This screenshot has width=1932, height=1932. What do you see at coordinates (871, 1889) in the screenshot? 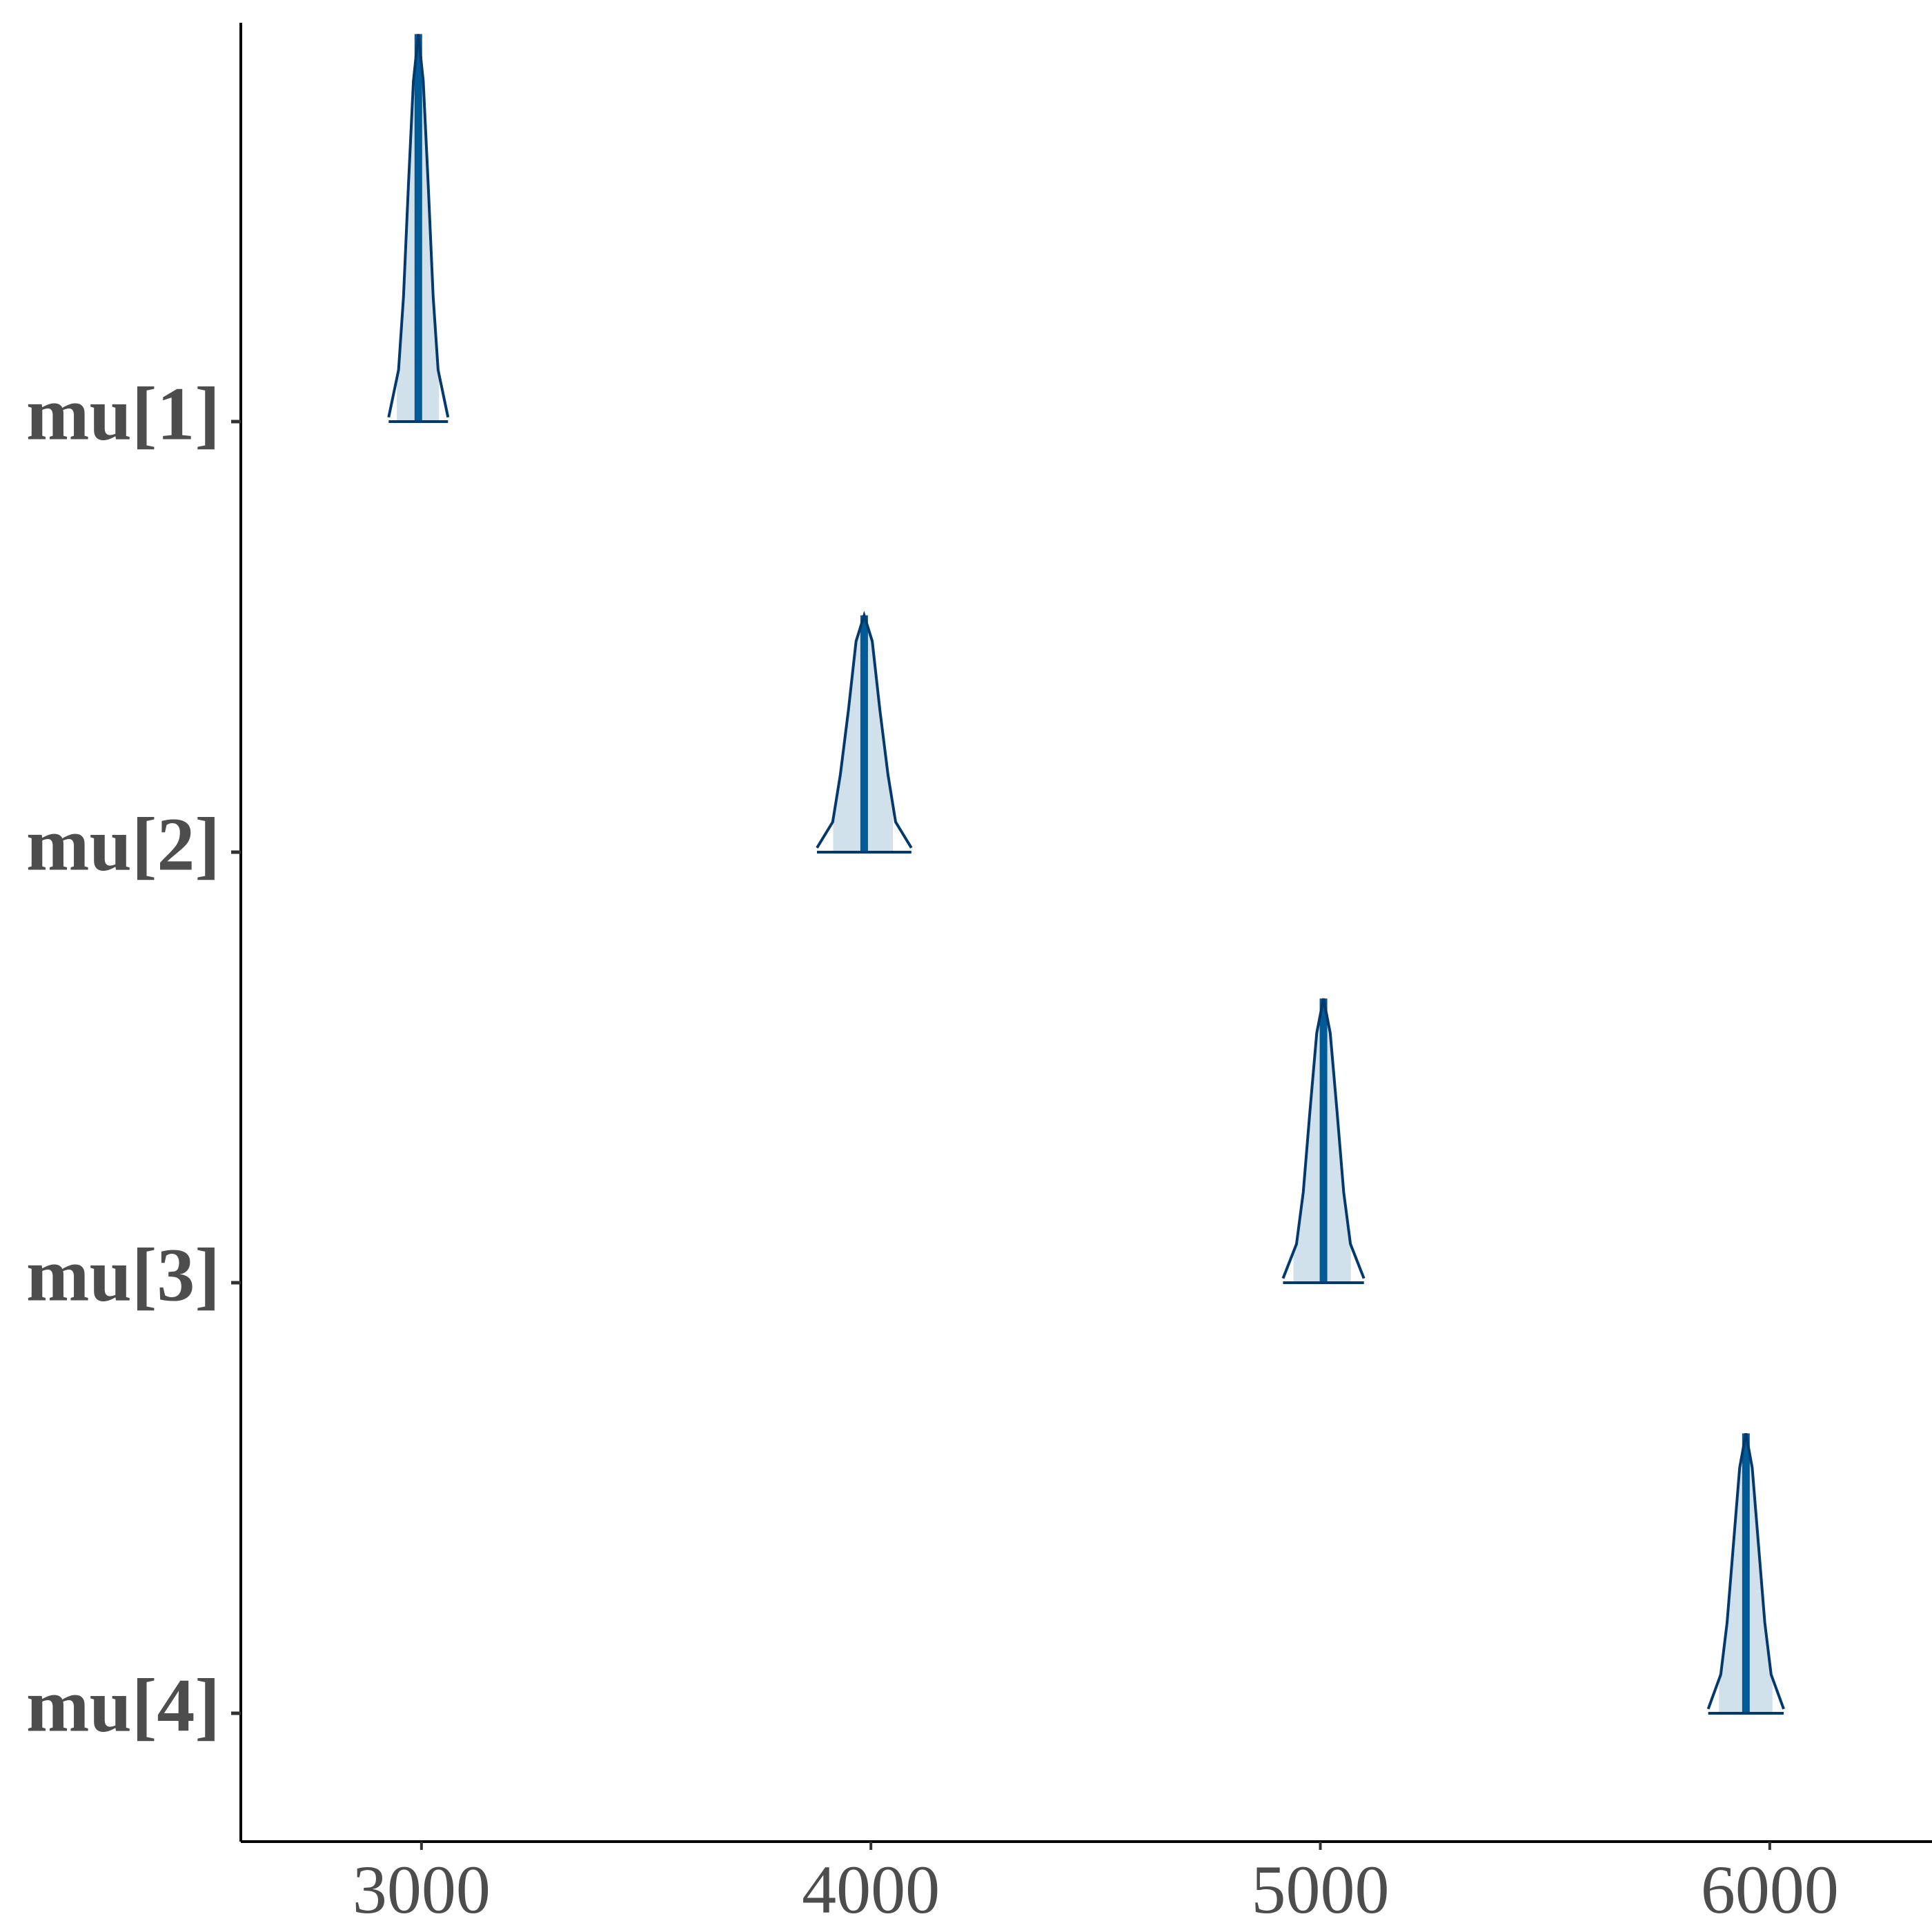
I see `x-tick-label: 4000` at bounding box center [871, 1889].